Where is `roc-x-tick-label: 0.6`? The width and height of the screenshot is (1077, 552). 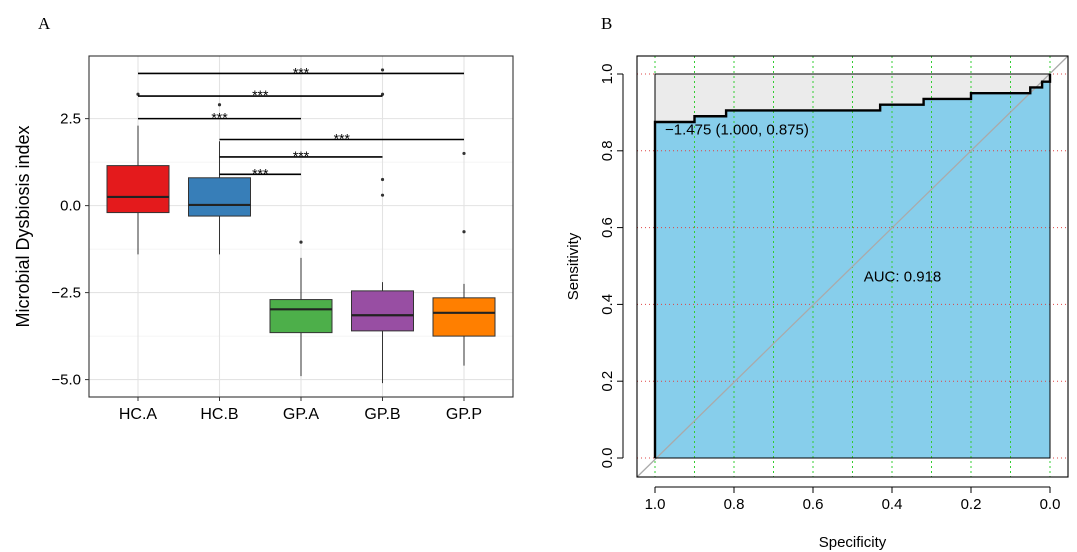
roc-x-tick-label: 0.6 is located at coordinates (813, 504).